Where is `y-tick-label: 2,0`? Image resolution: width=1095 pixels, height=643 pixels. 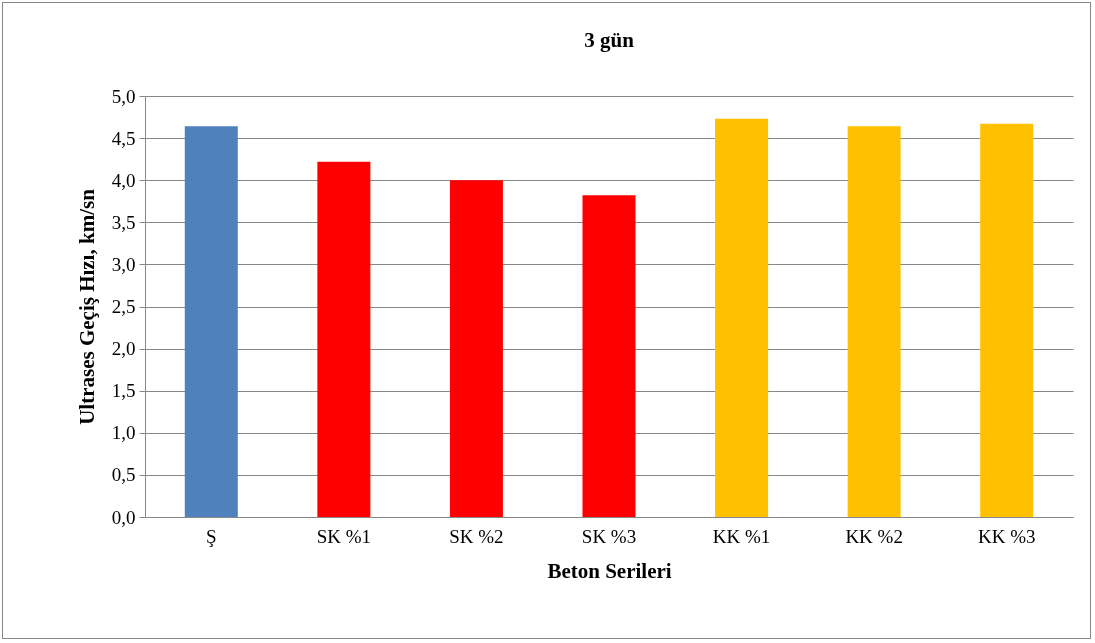
y-tick-label: 2,0 is located at coordinates (123, 349).